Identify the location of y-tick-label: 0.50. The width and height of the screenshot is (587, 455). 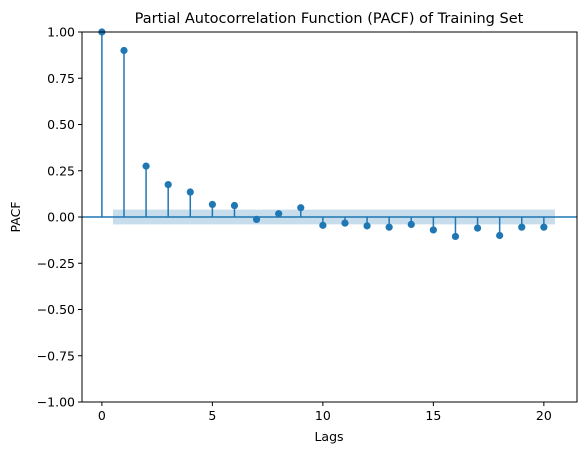
(61, 124).